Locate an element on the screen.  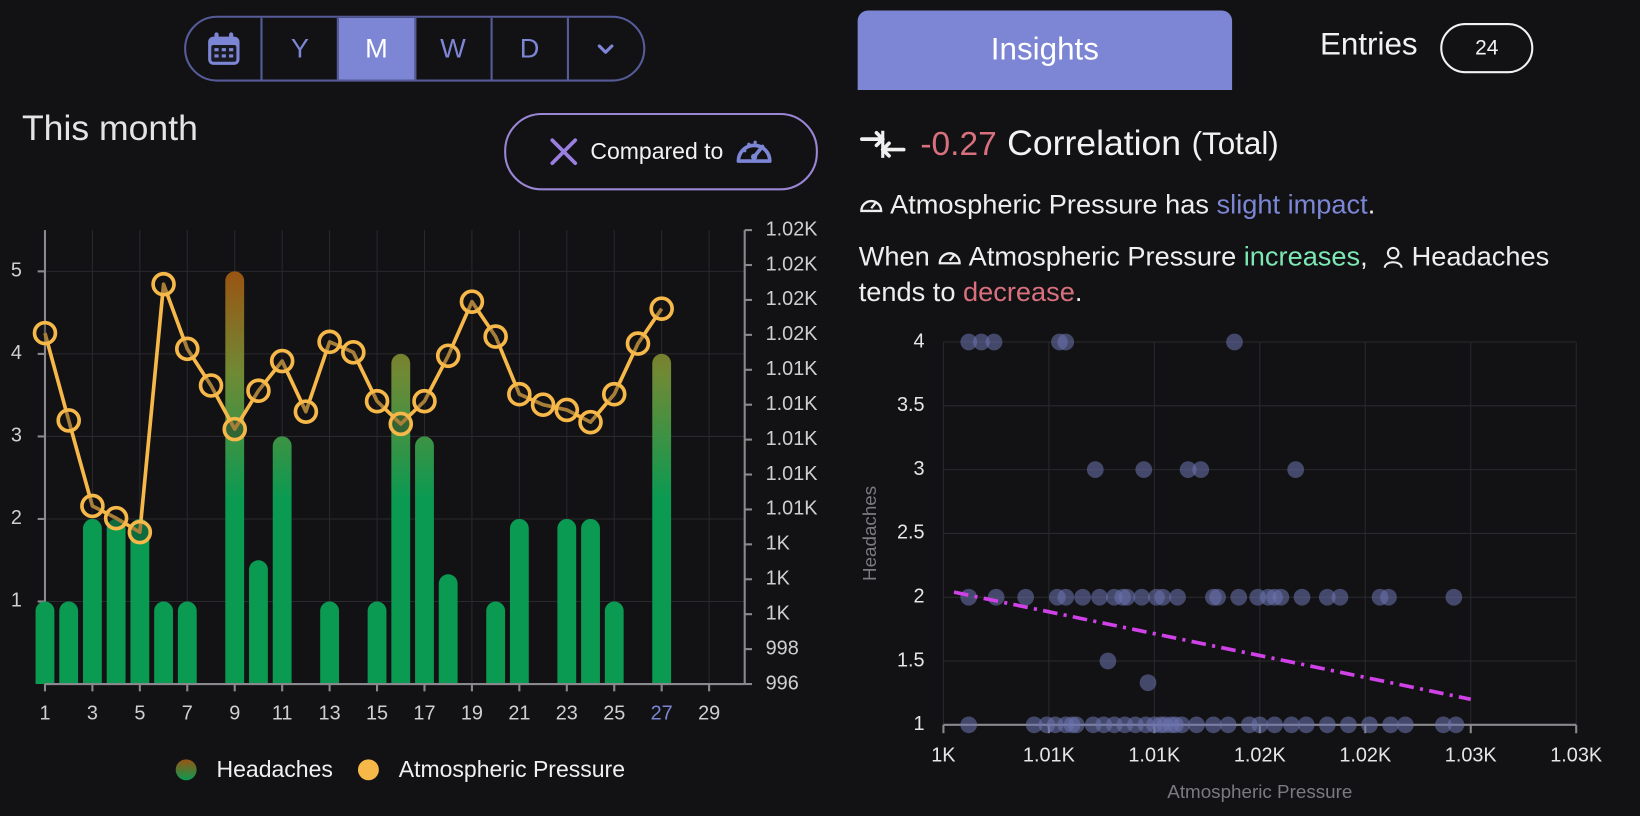
sentence-text: Atmospheric Pressure is located at coordinates (1106, 256).